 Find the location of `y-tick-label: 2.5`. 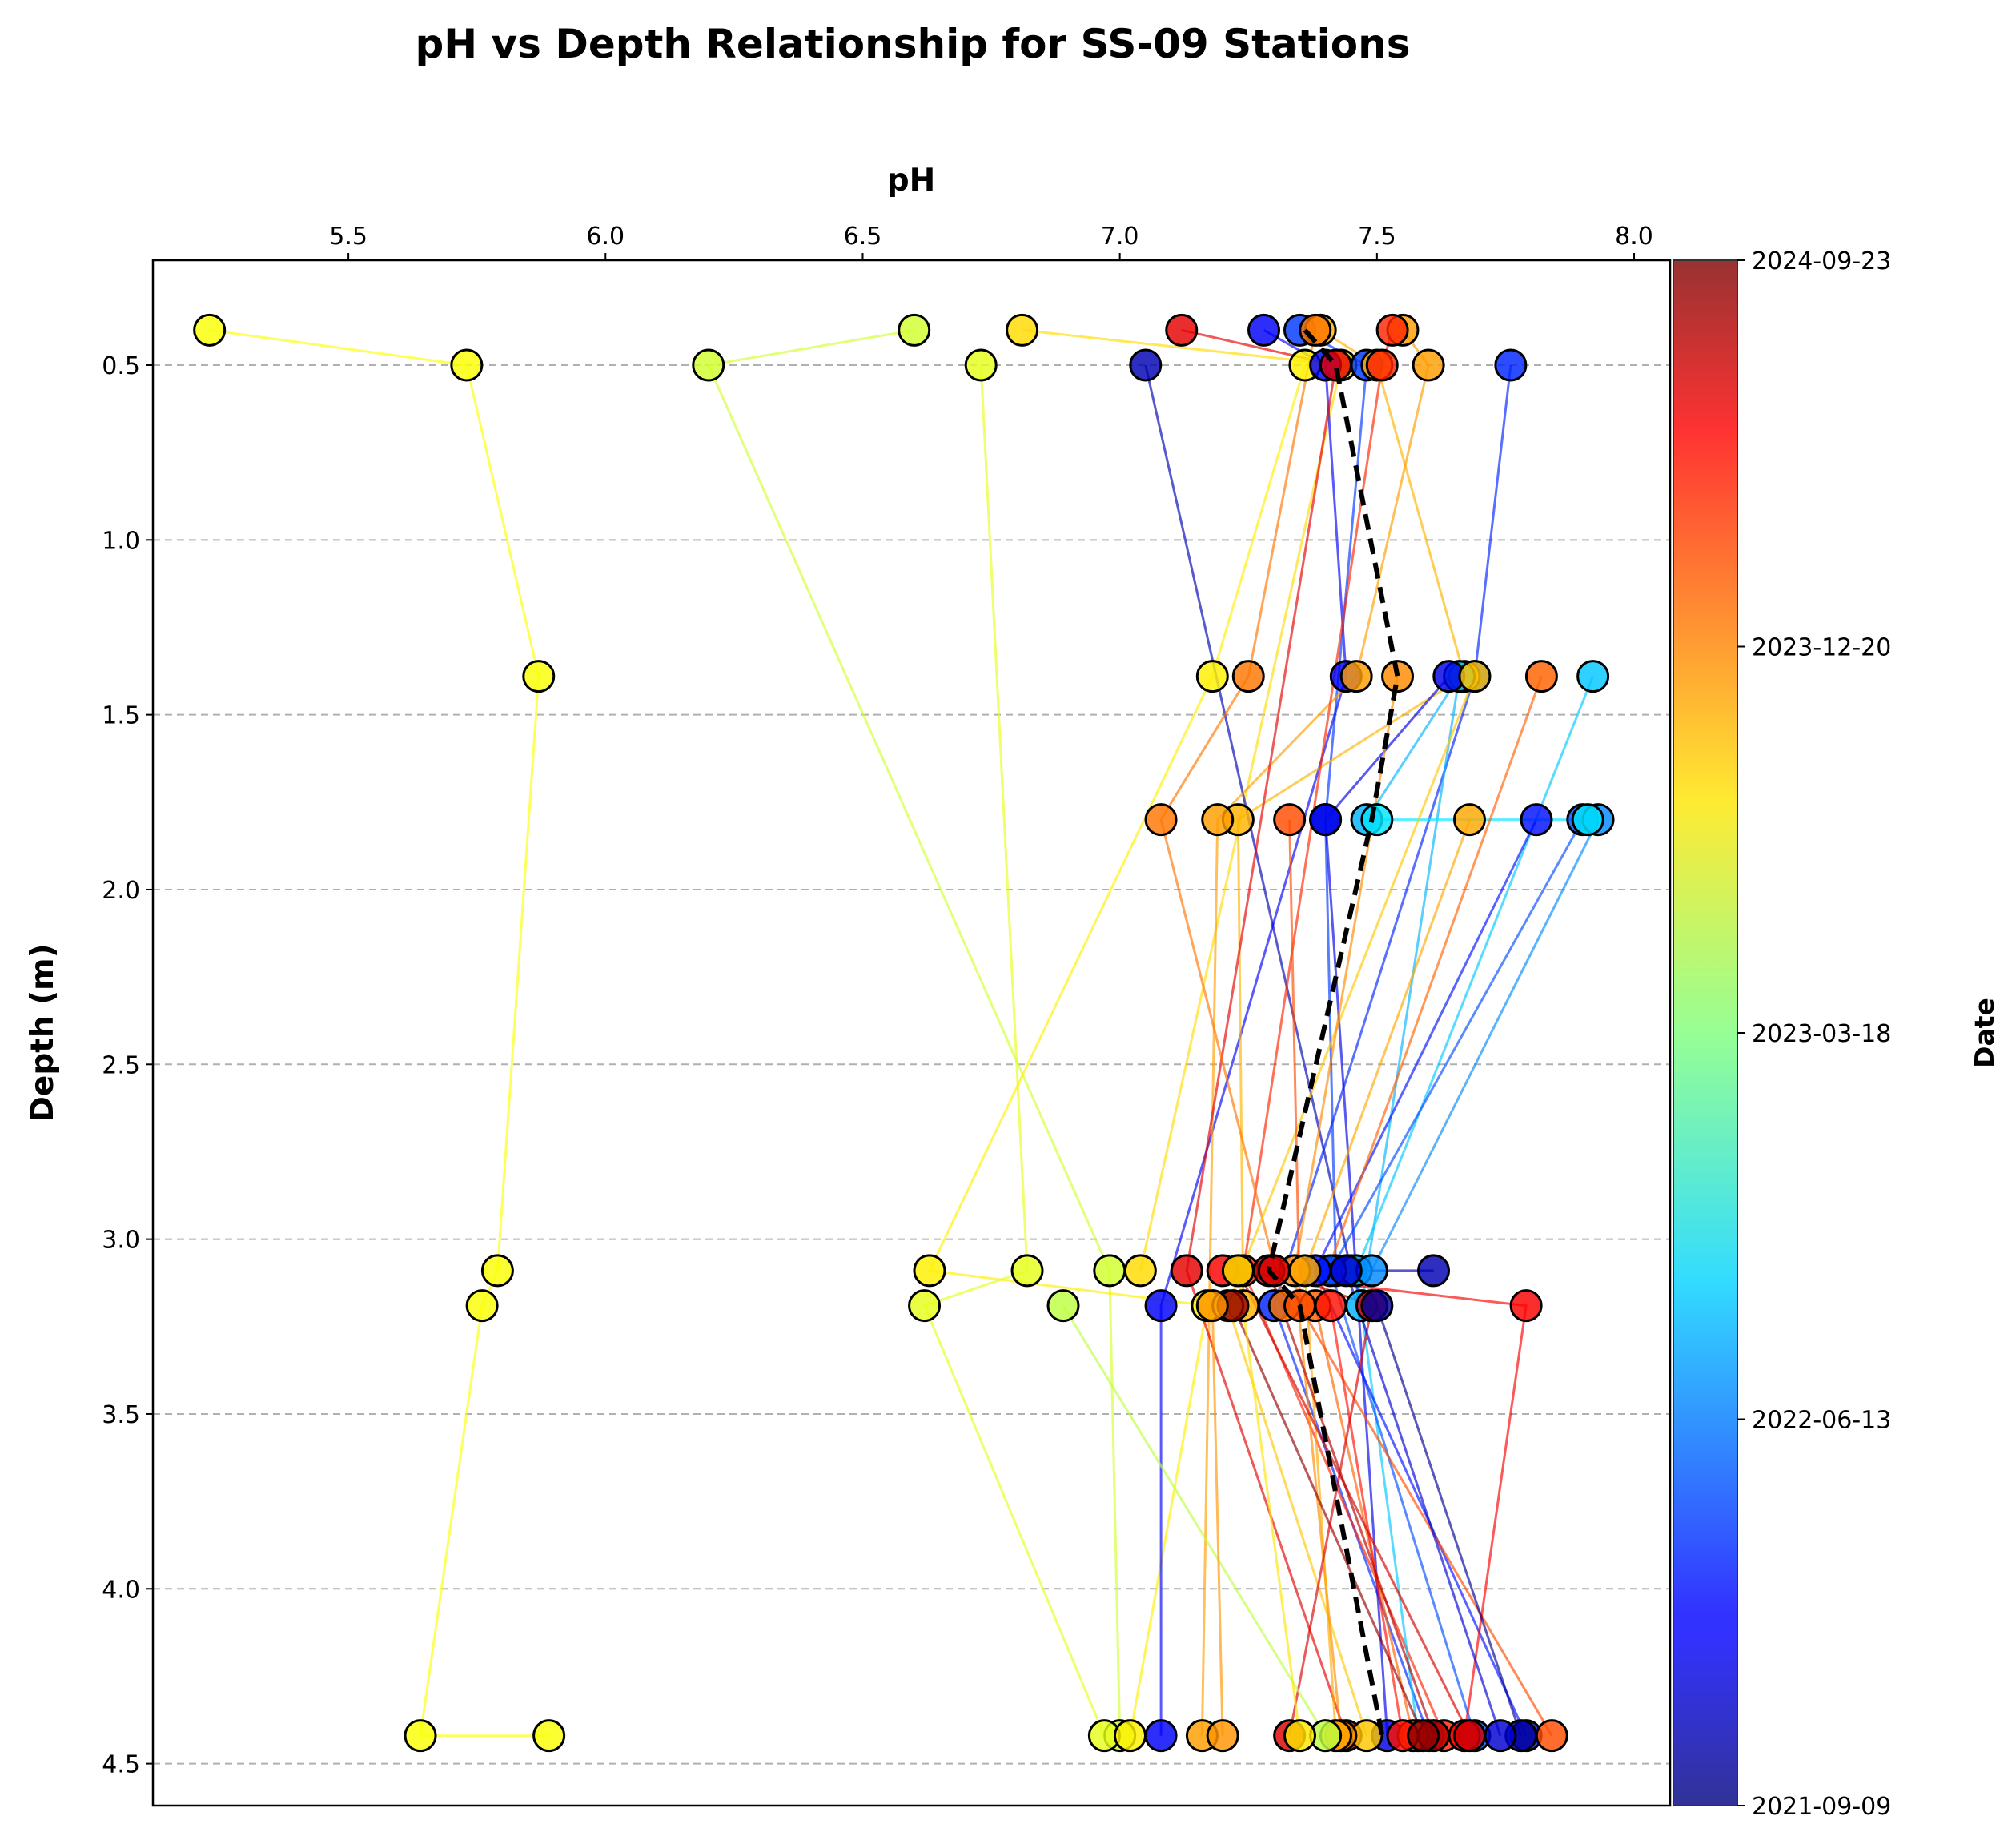

y-tick-label: 2.5 is located at coordinates (121, 1065).